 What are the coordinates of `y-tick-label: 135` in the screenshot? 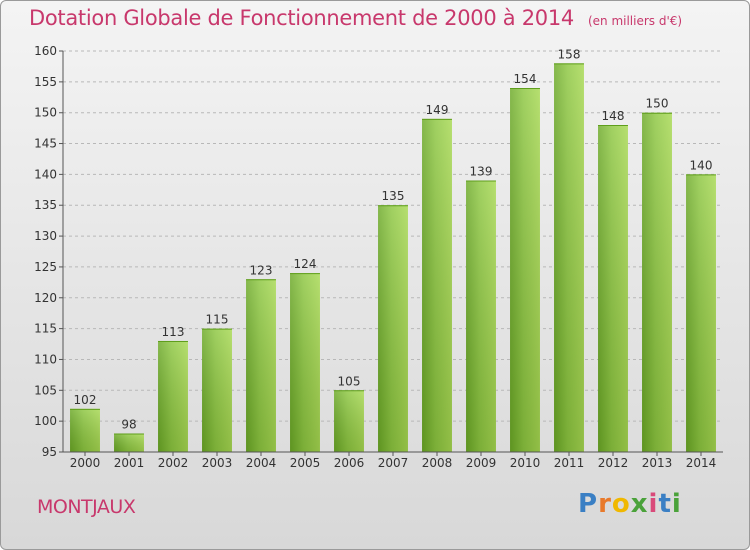 It's located at (45, 205).